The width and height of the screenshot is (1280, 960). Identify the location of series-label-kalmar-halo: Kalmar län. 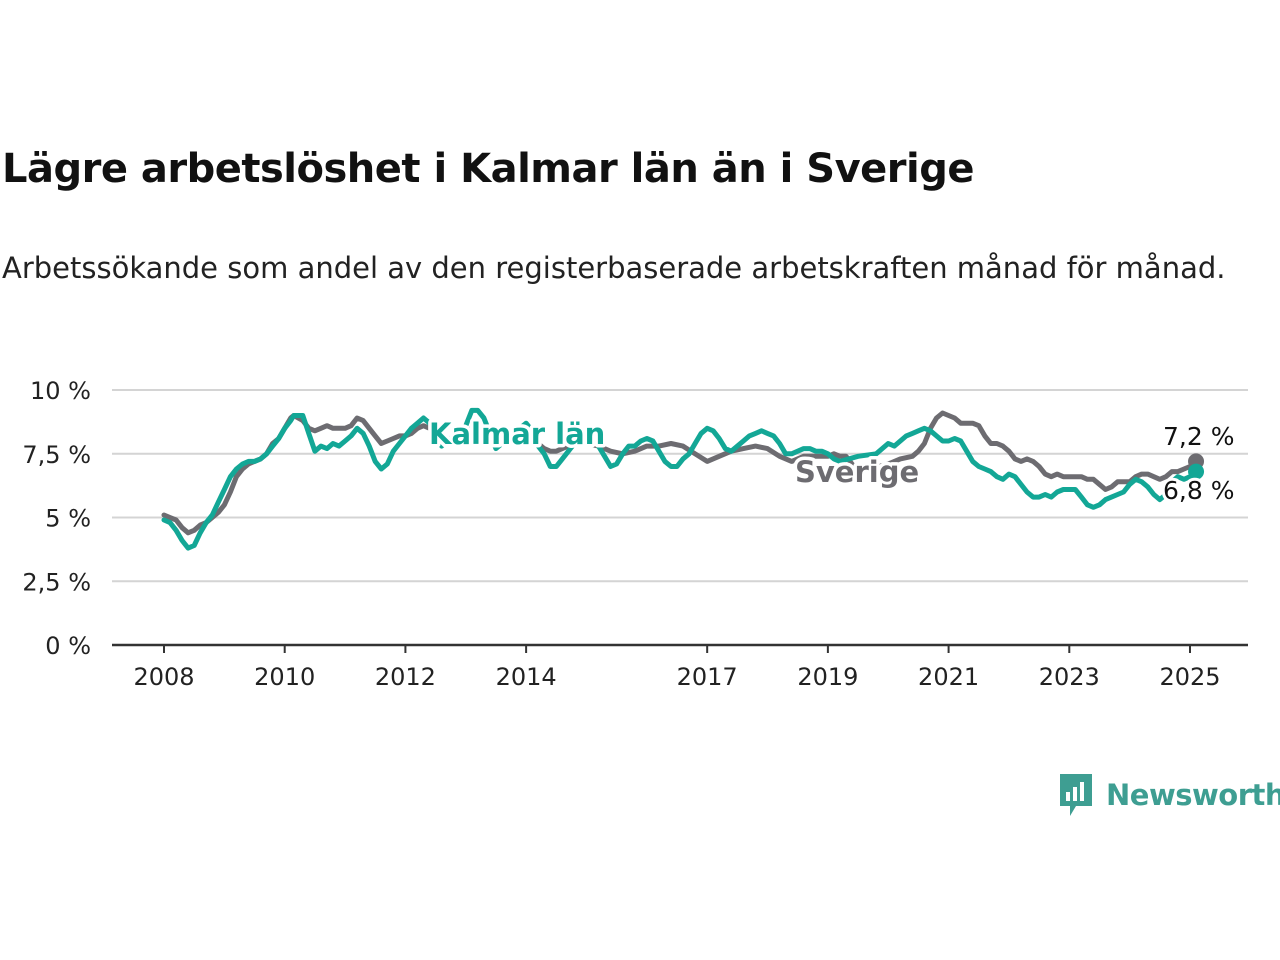
(517, 434).